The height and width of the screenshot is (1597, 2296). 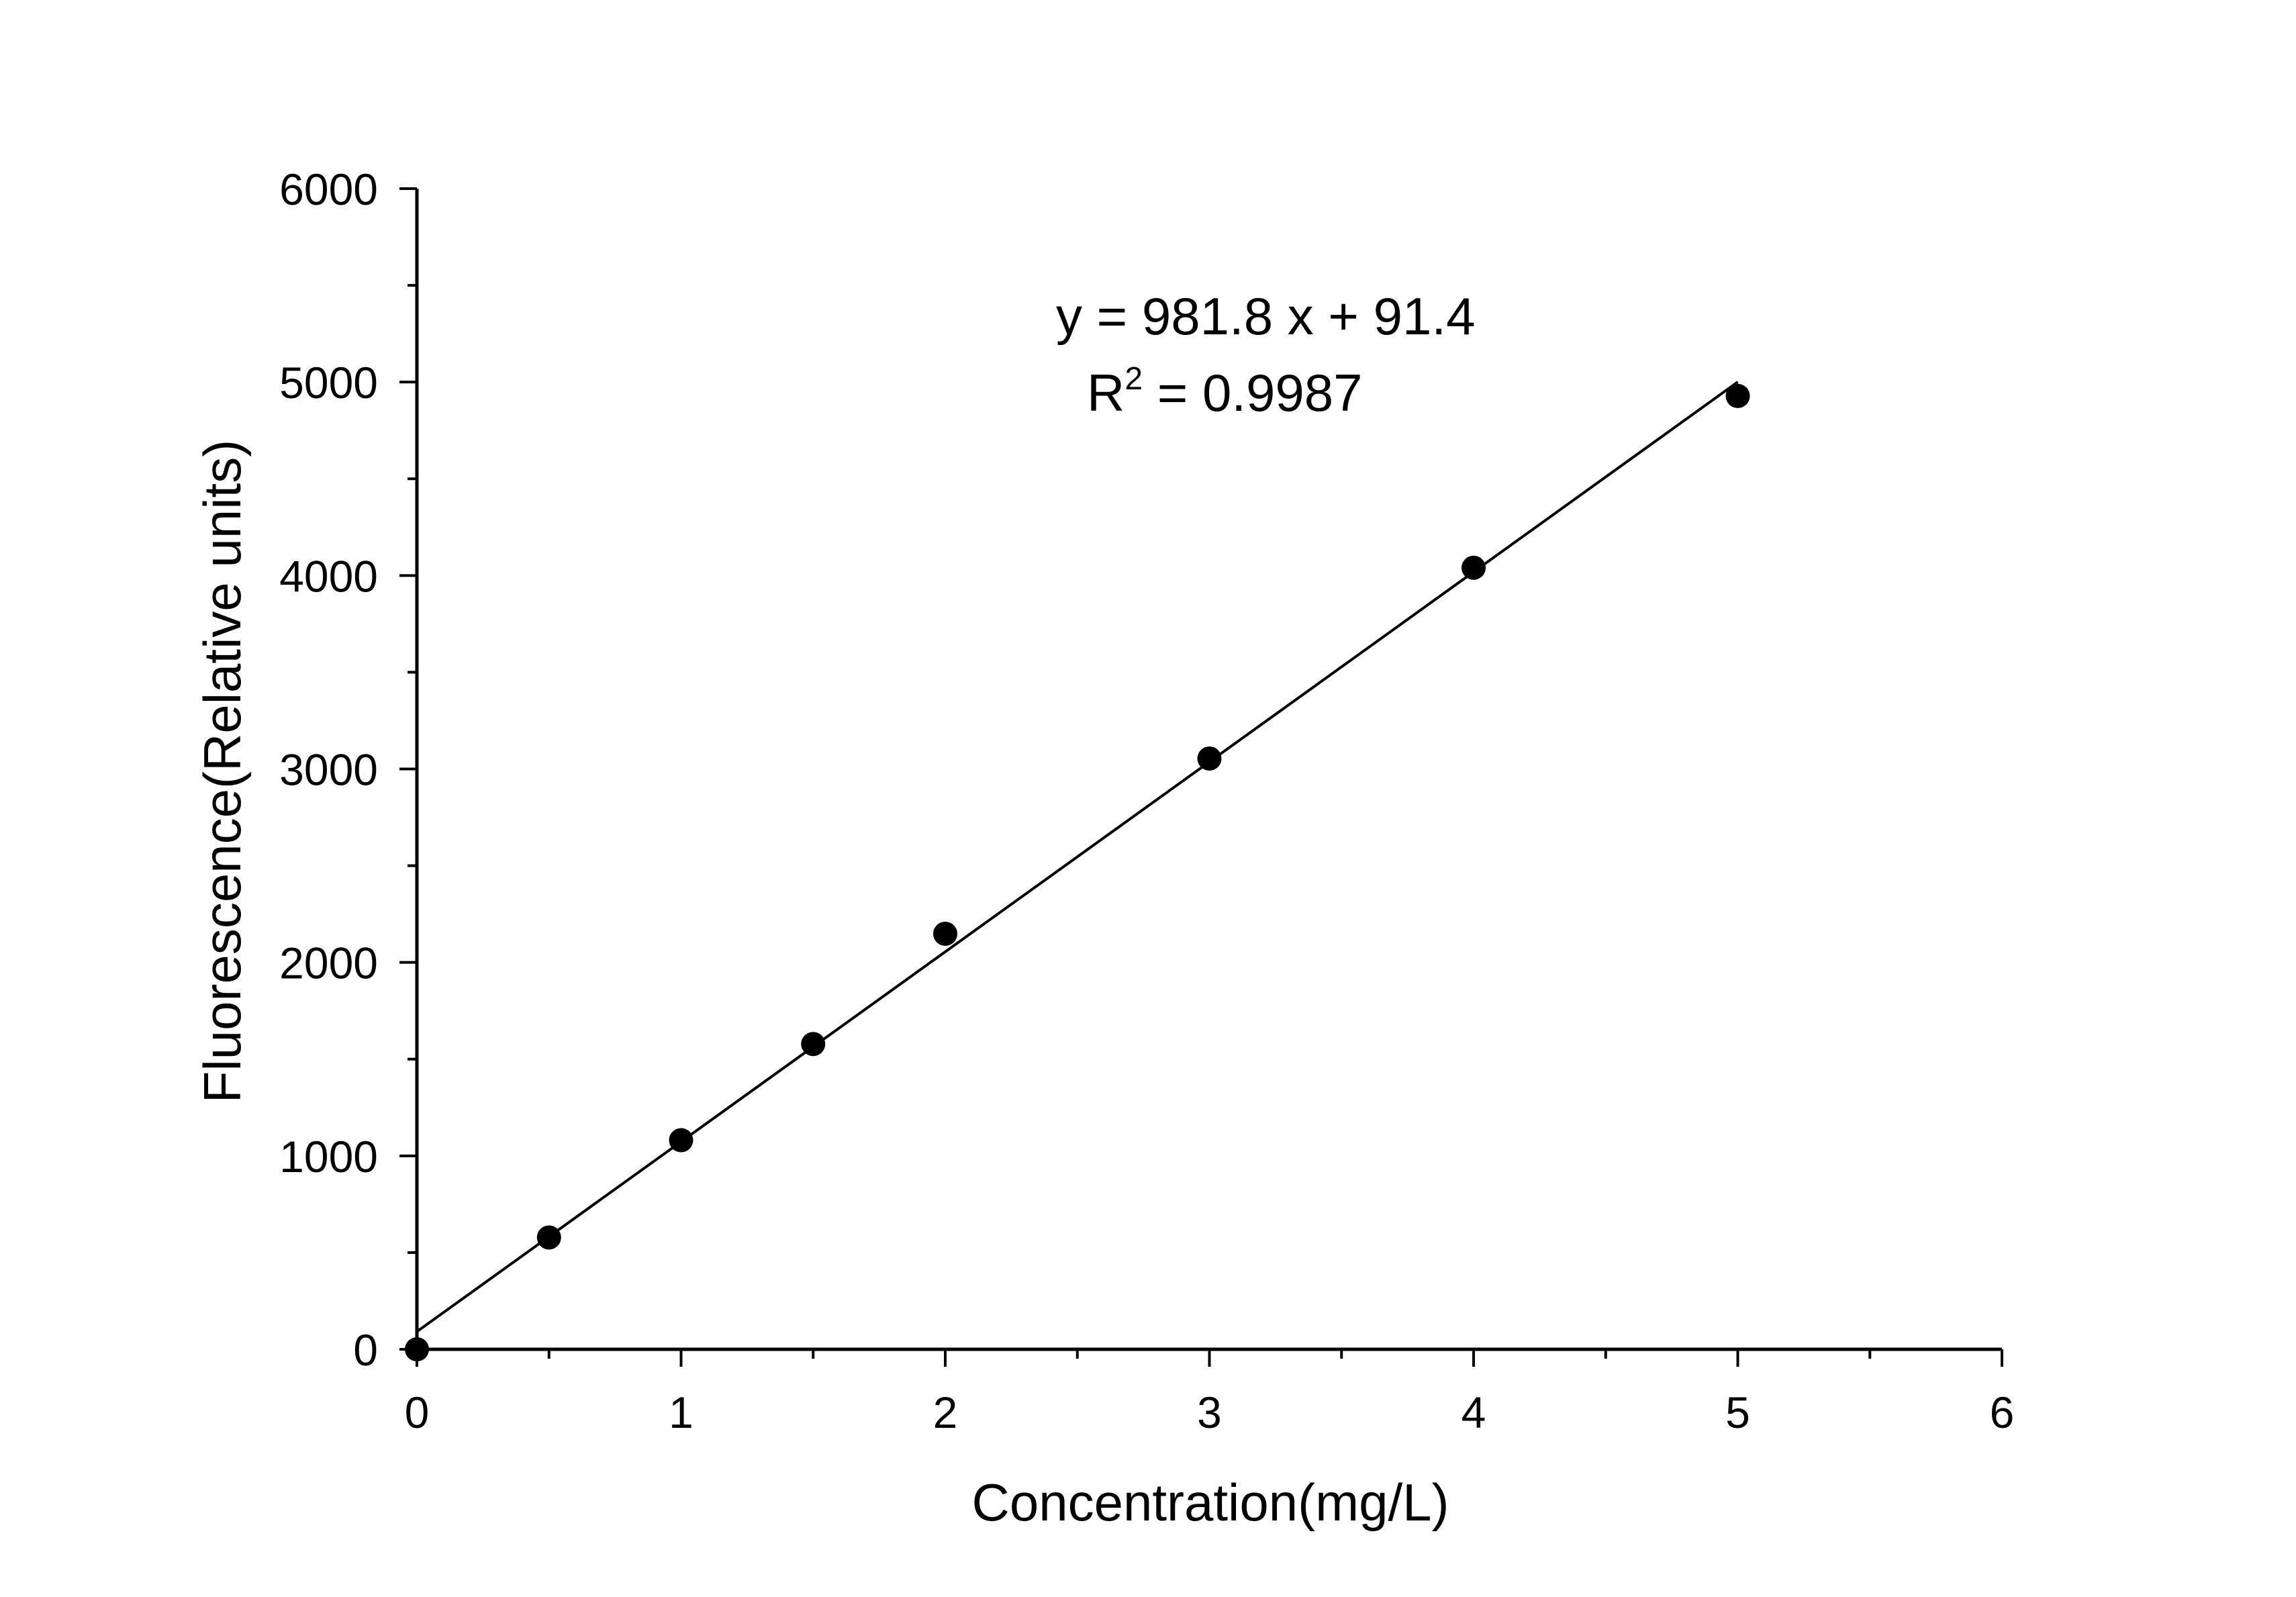 What do you see at coordinates (366, 1350) in the screenshot?
I see `y-tick-label: 0` at bounding box center [366, 1350].